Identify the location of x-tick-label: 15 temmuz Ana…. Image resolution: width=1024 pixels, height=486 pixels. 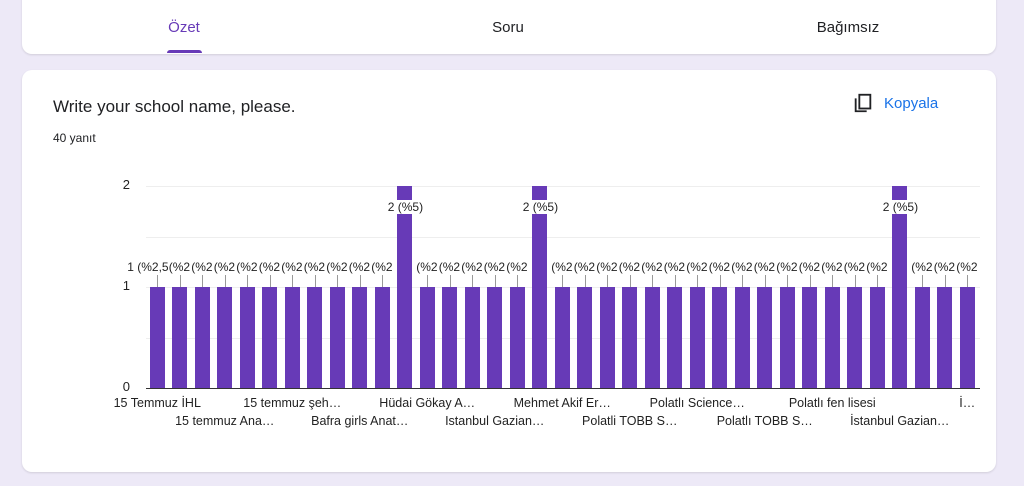
(225, 421).